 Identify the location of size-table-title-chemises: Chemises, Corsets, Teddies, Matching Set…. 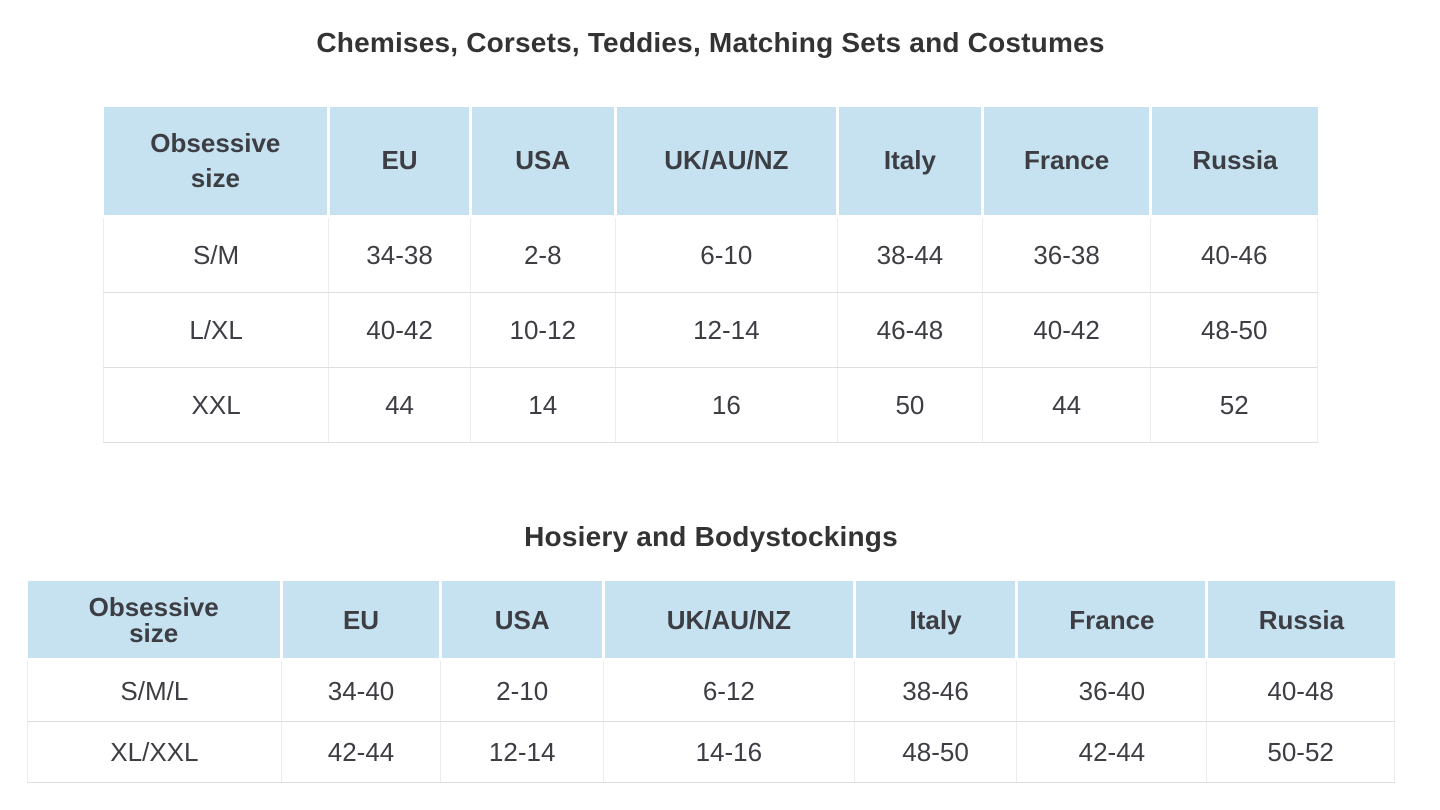
(710, 42).